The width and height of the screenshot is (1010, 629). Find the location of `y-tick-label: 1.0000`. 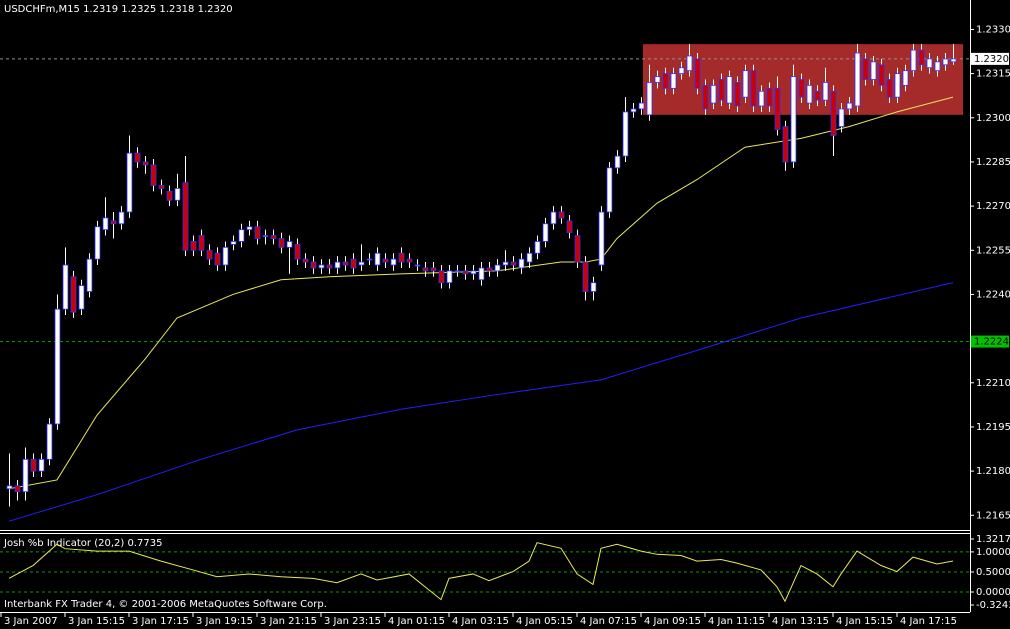

y-tick-label: 1.0000 is located at coordinates (993, 552).